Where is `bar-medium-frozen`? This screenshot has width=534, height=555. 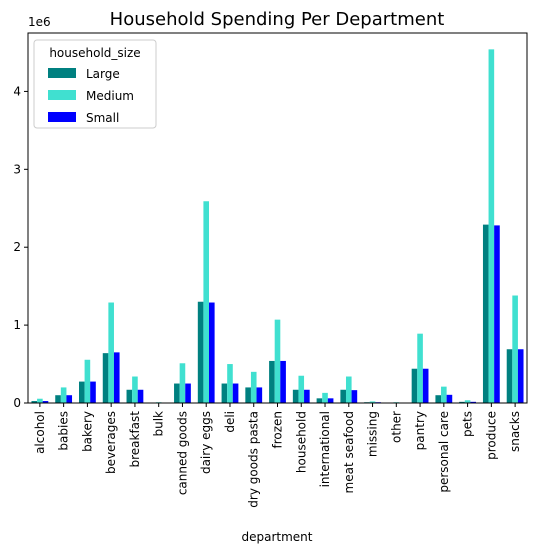
bar-medium-frozen is located at coordinates (277, 361).